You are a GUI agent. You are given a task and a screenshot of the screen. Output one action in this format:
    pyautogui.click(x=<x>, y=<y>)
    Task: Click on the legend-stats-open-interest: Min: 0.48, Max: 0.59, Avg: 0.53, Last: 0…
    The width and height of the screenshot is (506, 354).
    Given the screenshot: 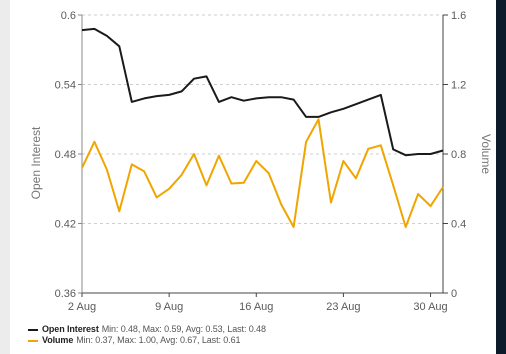 What is the action you would take?
    pyautogui.click(x=183, y=329)
    